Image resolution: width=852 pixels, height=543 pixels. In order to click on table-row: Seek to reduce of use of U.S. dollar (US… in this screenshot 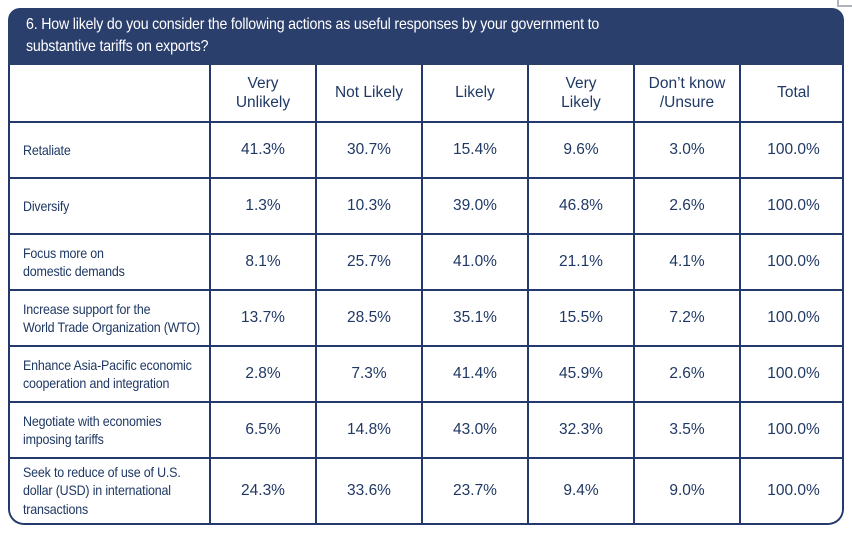, I will do `click(426, 490)`.